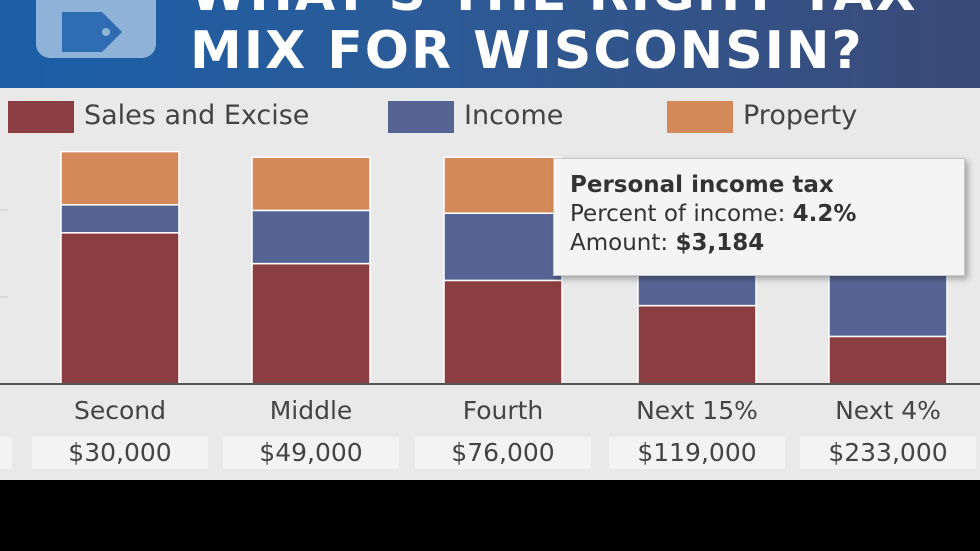 This screenshot has height=551, width=980. I want to click on legend-label-property: Property, so click(800, 115).